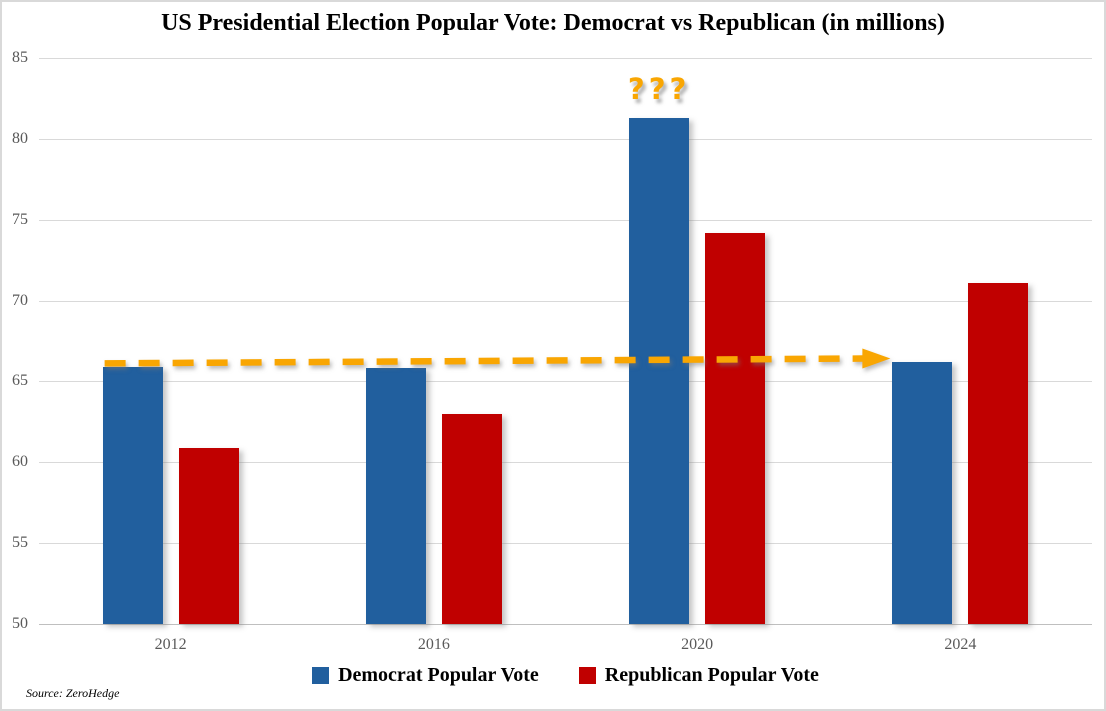 The width and height of the screenshot is (1106, 711). What do you see at coordinates (735, 428) in the screenshot?
I see `bar-republican-2020` at bounding box center [735, 428].